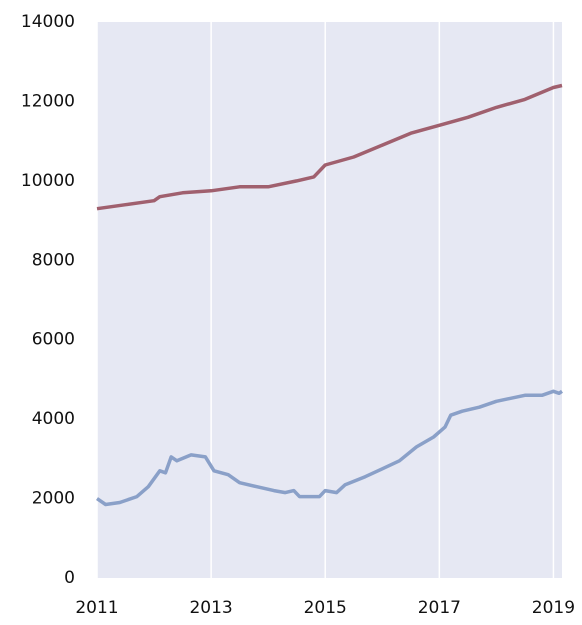 The image size is (582, 625). What do you see at coordinates (53, 260) in the screenshot?
I see `y-tick-label: 8000` at bounding box center [53, 260].